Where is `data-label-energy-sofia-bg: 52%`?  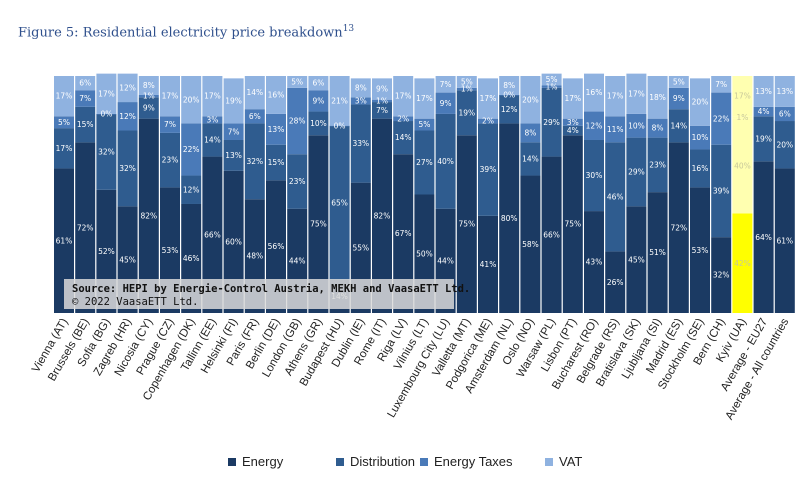 data-label-energy-sofia-bg: 52% is located at coordinates (106, 251).